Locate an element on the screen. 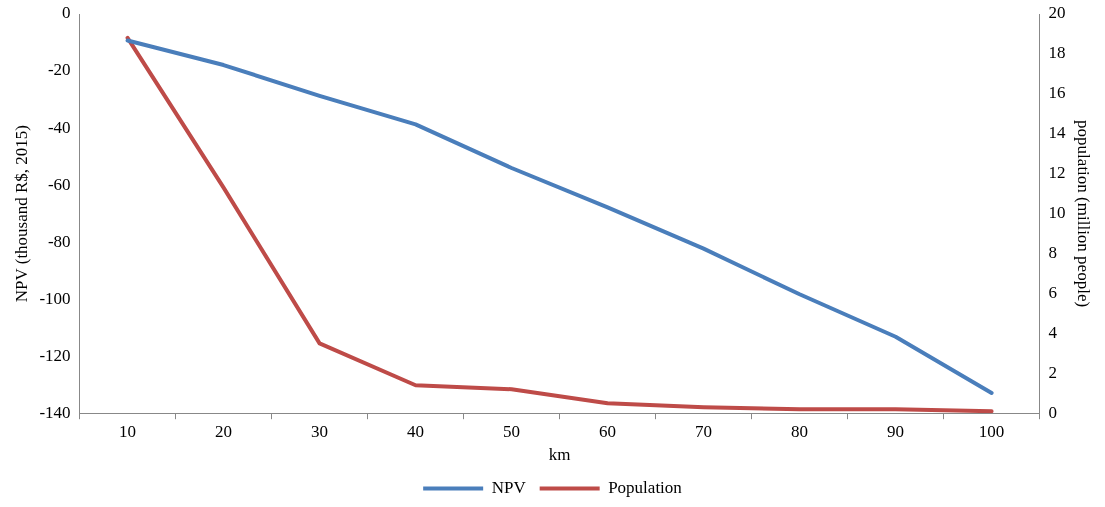  y2-tick-label: 2 is located at coordinates (1053, 372).